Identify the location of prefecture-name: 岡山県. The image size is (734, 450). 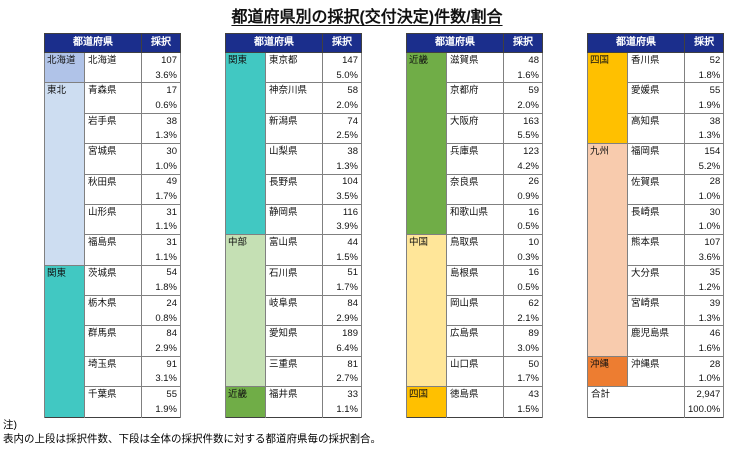
(475, 310).